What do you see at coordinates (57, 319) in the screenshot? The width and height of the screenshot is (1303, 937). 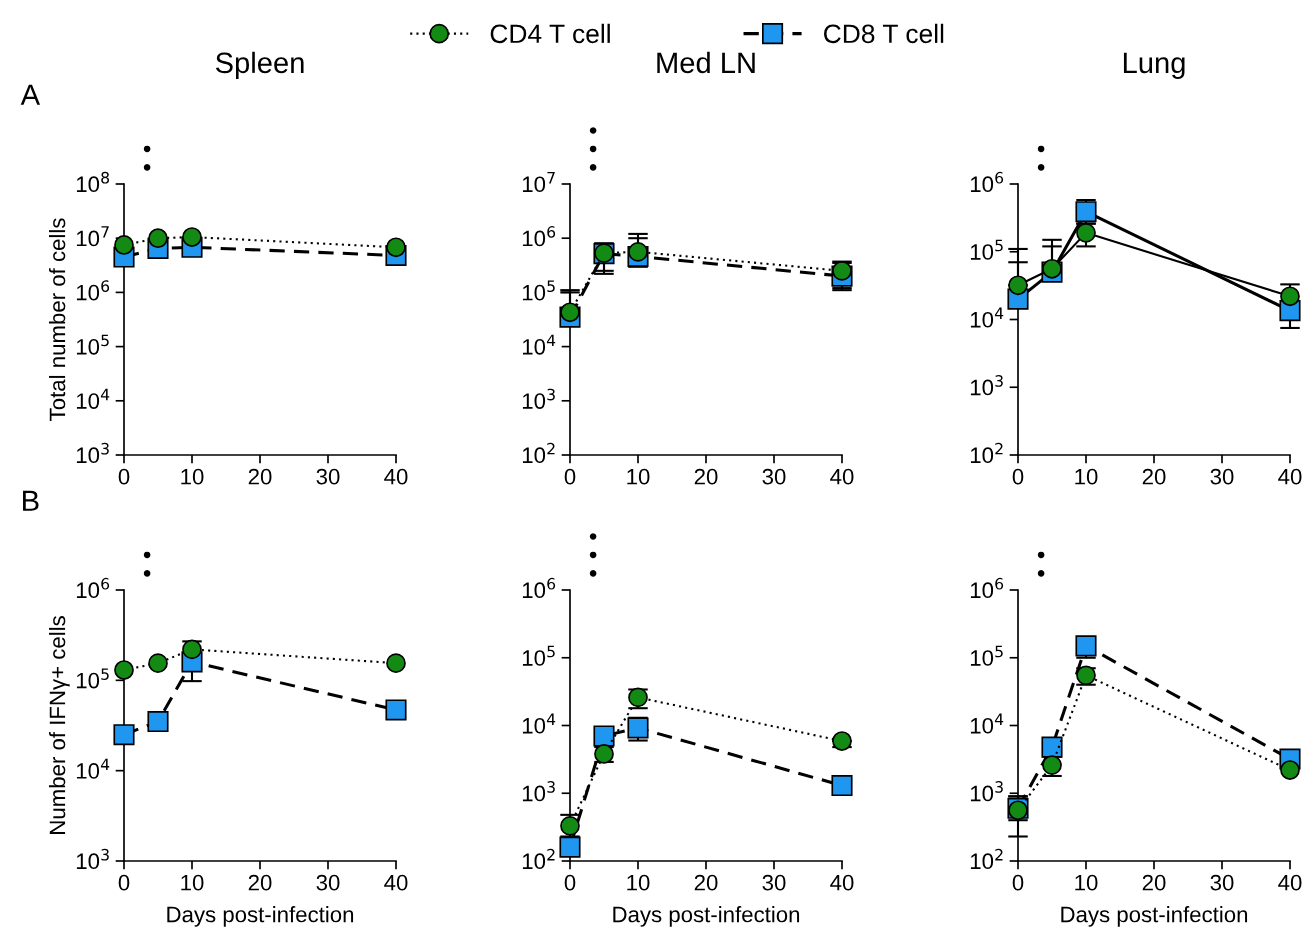 I see `y-axis-title: Total number of cells` at bounding box center [57, 319].